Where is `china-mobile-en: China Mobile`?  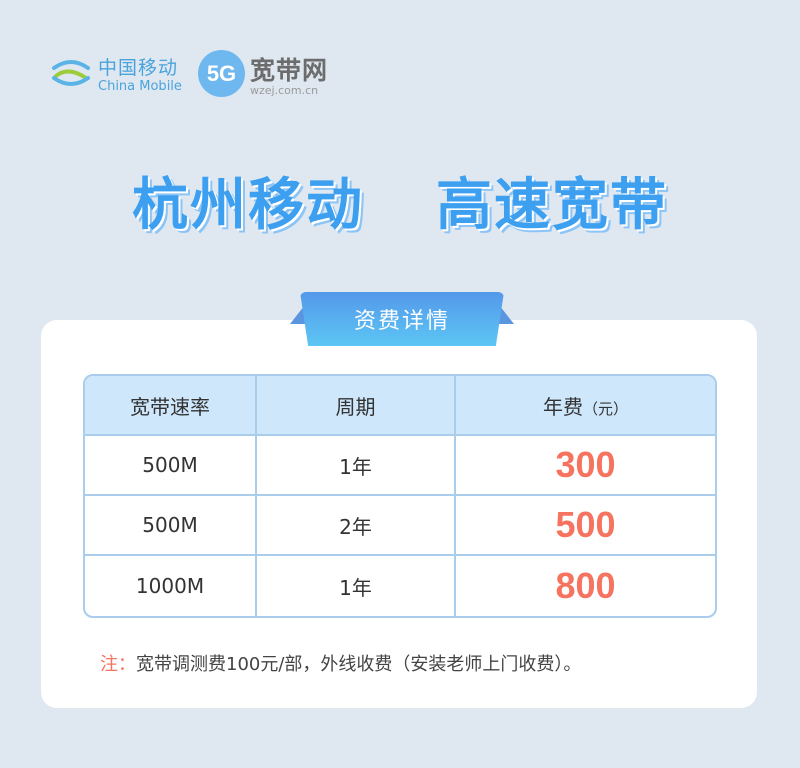 china-mobile-en: China Mobile is located at coordinates (140, 86).